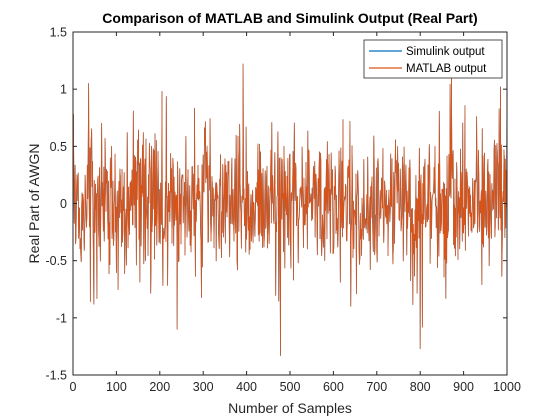 Image resolution: width=560 pixels, height=420 pixels. What do you see at coordinates (159, 387) in the screenshot?
I see `x-tick-label: 200` at bounding box center [159, 387].